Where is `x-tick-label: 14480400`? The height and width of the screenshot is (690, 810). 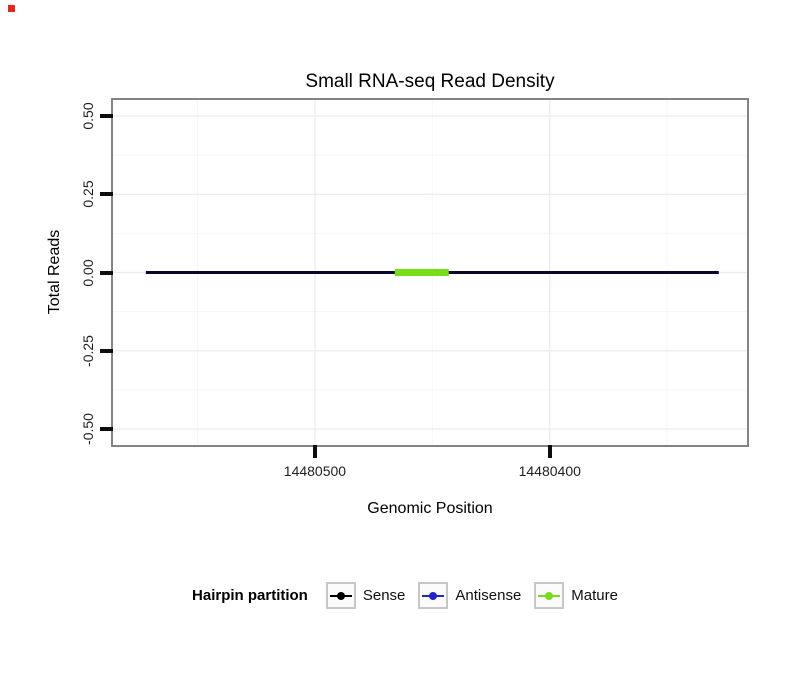 x-tick-label: 14480400 is located at coordinates (549, 471).